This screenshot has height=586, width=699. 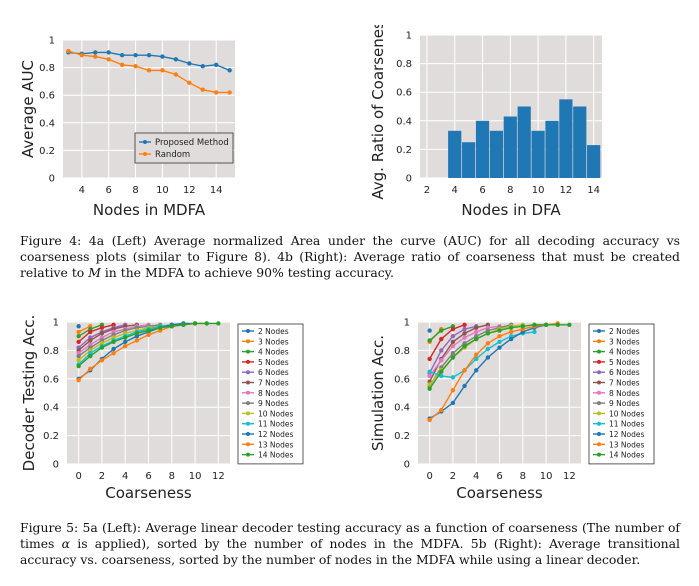 What do you see at coordinates (273, 393) in the screenshot?
I see `legend-label: 8 Nodes` at bounding box center [273, 393].